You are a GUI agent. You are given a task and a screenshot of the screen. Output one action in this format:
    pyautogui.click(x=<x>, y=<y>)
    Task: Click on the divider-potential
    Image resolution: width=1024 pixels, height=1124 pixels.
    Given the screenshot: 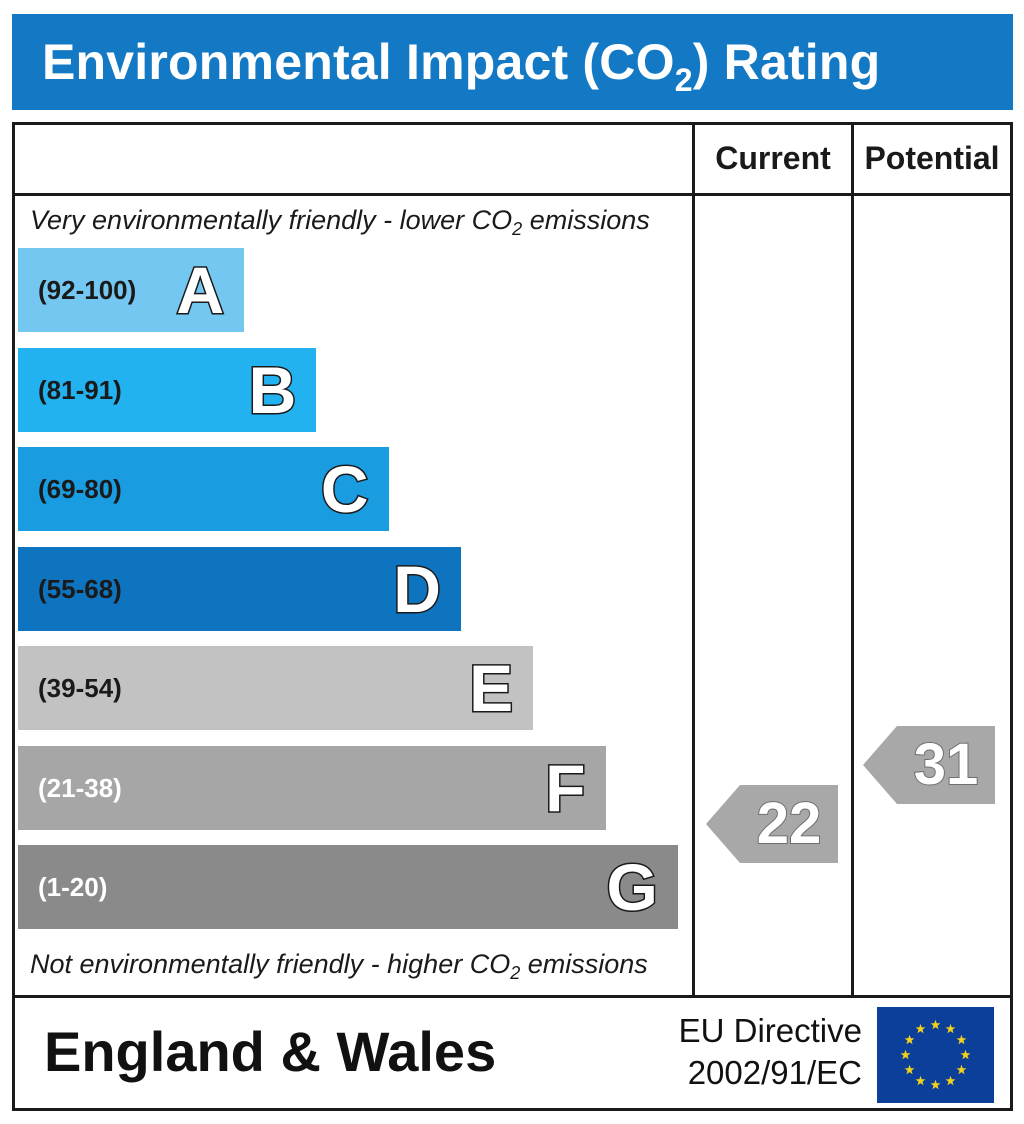 What is the action you would take?
    pyautogui.click(x=852, y=560)
    